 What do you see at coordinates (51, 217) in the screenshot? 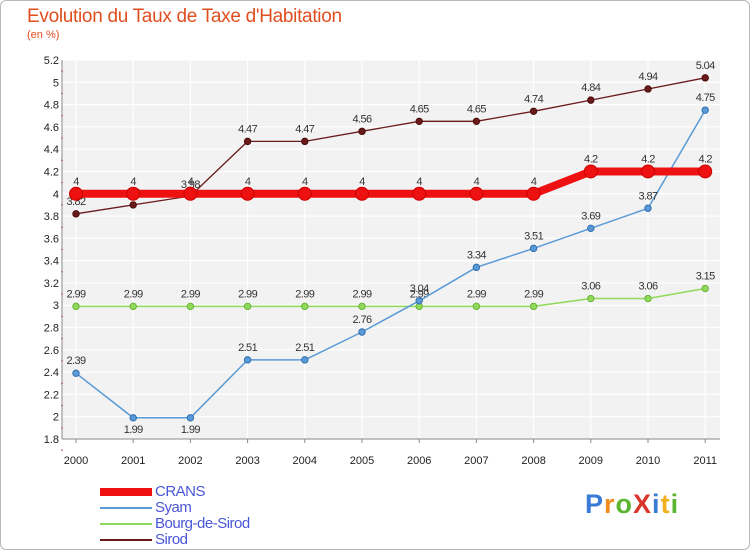
I see `y-tick-label: 3.8` at bounding box center [51, 217].